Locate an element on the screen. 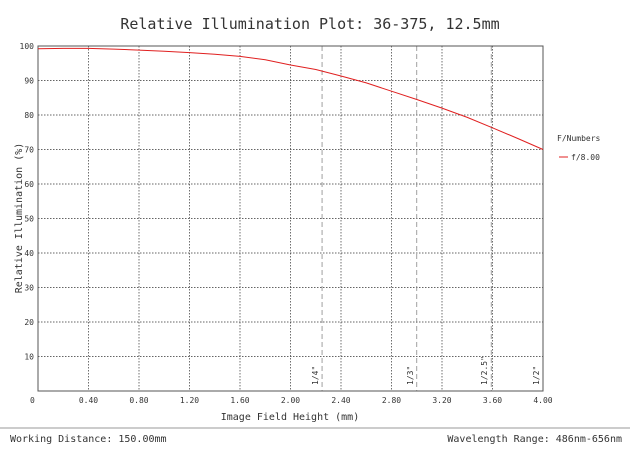  x-tick-label: 0 is located at coordinates (32, 400).